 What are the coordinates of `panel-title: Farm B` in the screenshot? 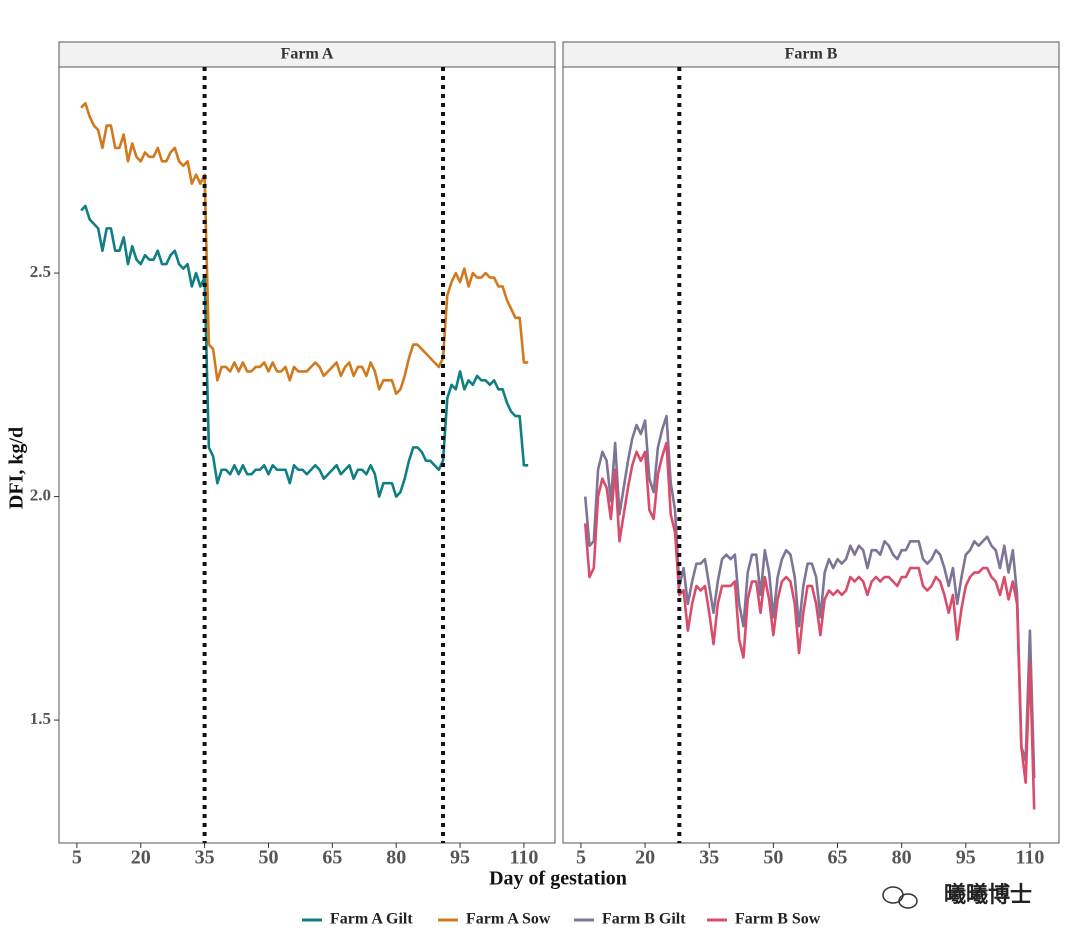 It's located at (811, 54).